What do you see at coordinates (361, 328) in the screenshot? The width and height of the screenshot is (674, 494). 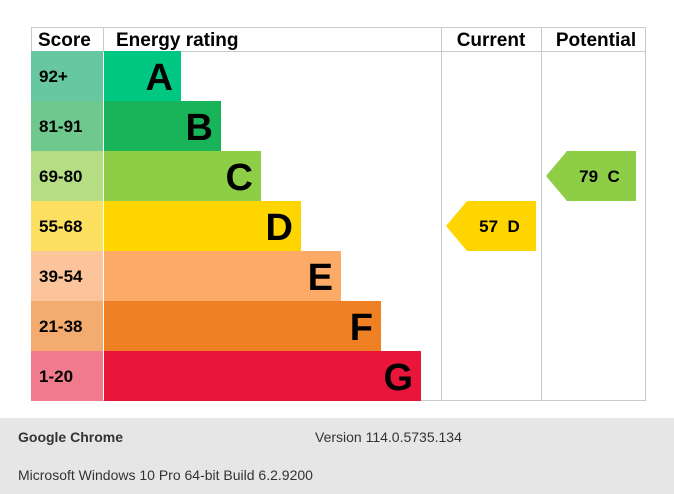 I see `rating-letter: F` at bounding box center [361, 328].